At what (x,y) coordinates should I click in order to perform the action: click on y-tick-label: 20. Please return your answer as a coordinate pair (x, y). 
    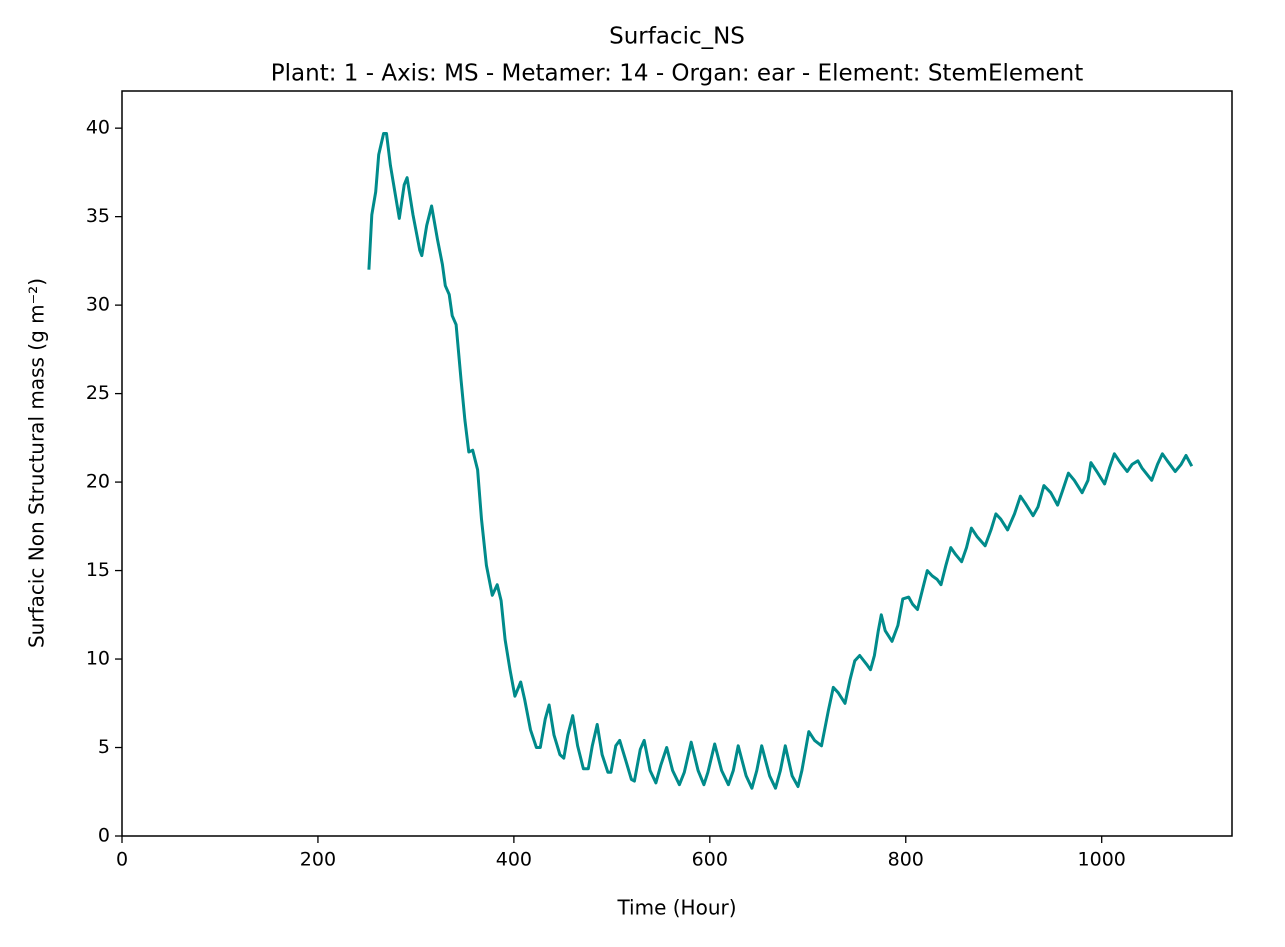
    Looking at the image, I should click on (98, 482).